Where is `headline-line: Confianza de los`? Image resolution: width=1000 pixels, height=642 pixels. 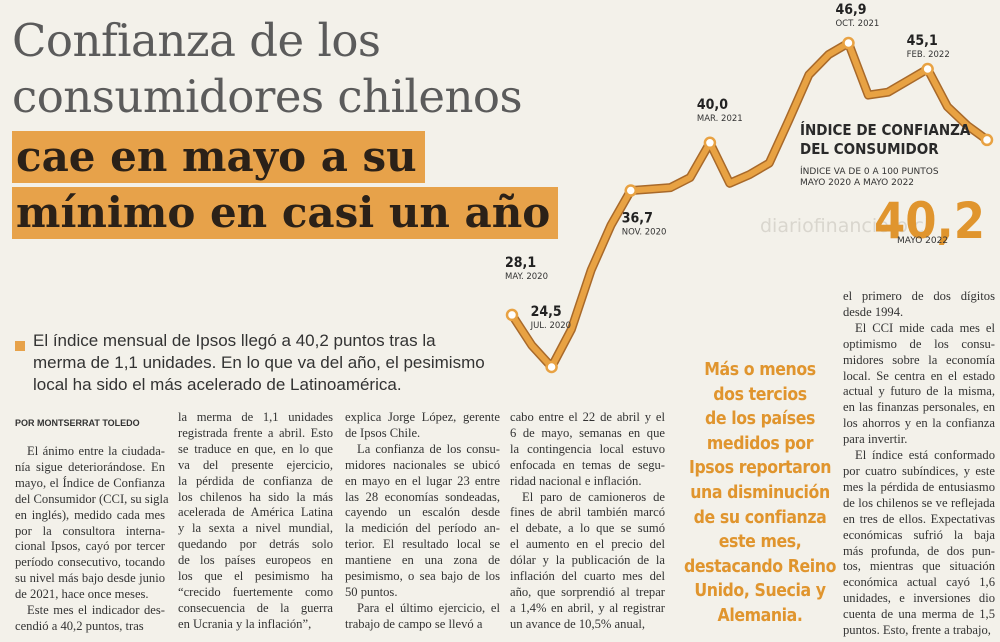
headline-line: Confianza de los is located at coordinates (196, 40).